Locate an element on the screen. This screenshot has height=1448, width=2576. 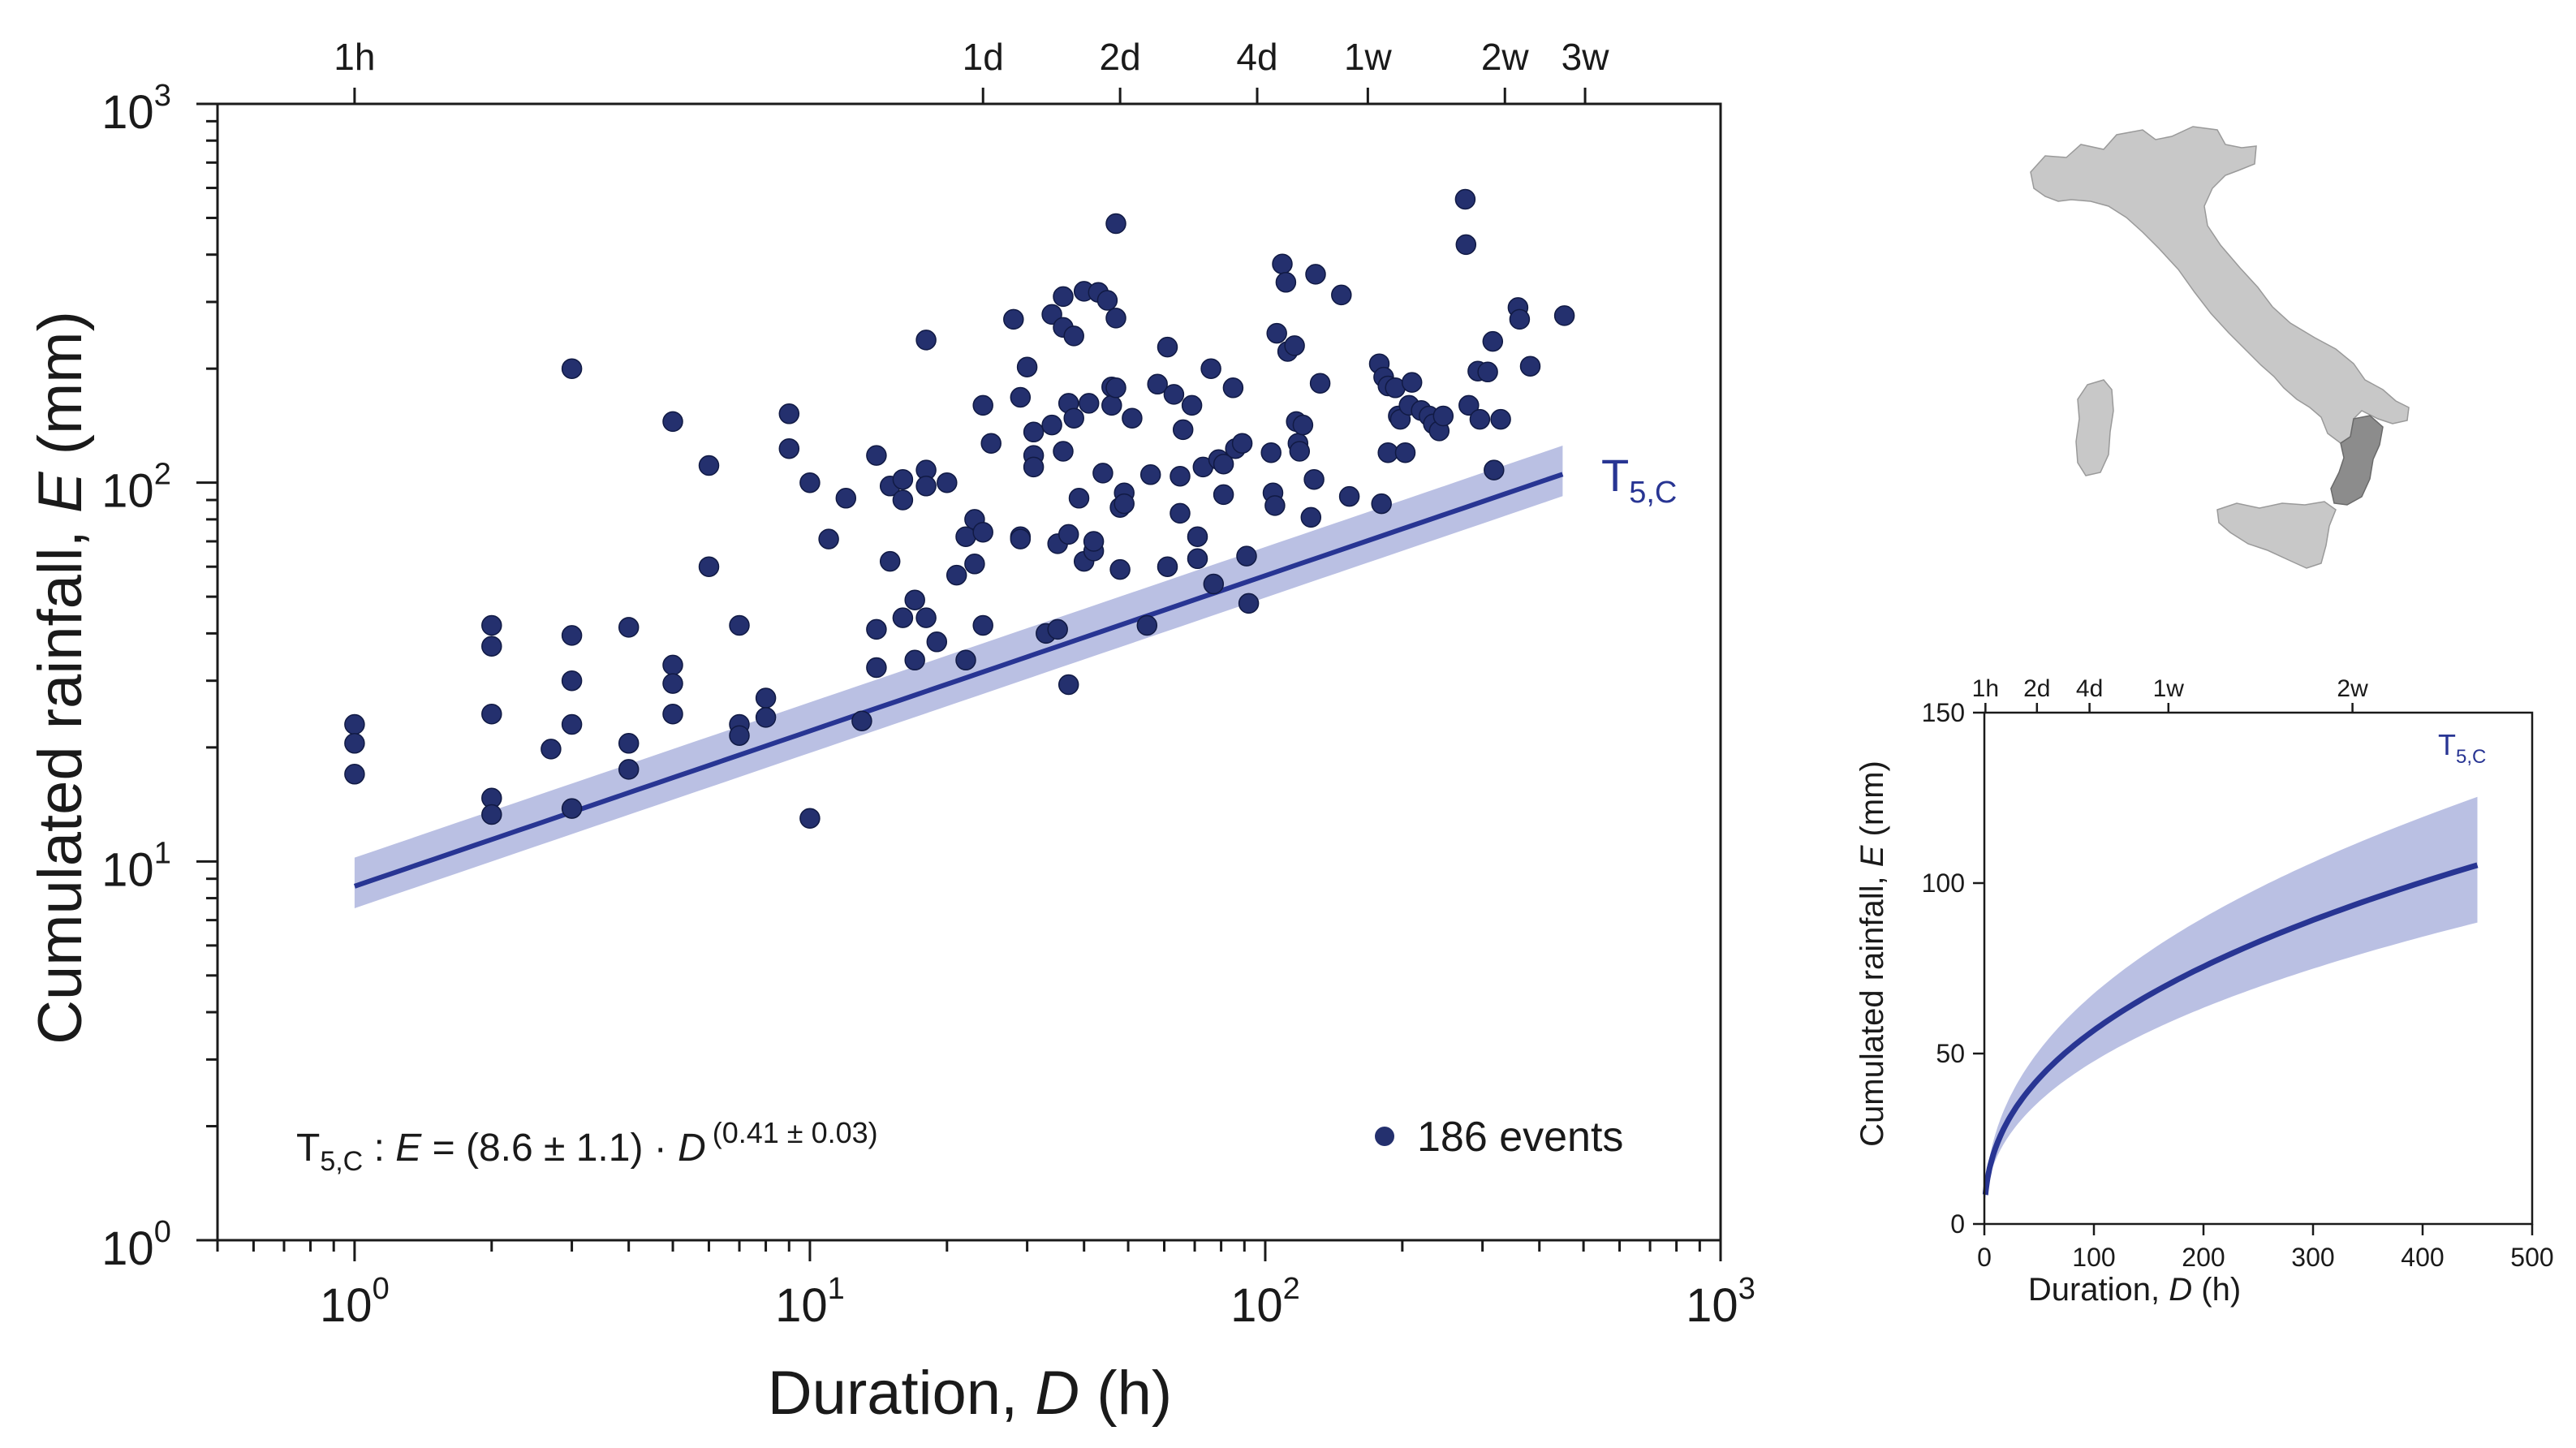
inset-plot-frame is located at coordinates (2259, 969).